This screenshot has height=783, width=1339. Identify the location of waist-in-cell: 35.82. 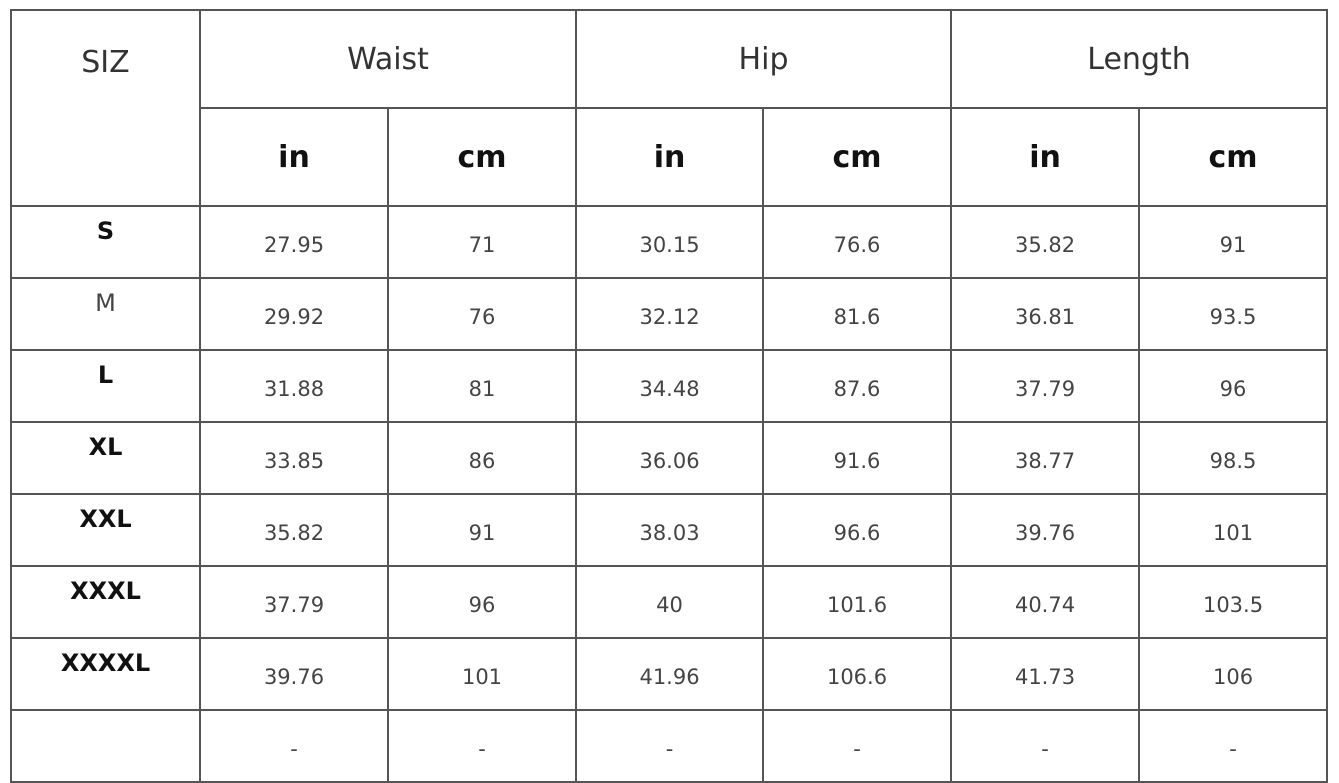
(294, 530).